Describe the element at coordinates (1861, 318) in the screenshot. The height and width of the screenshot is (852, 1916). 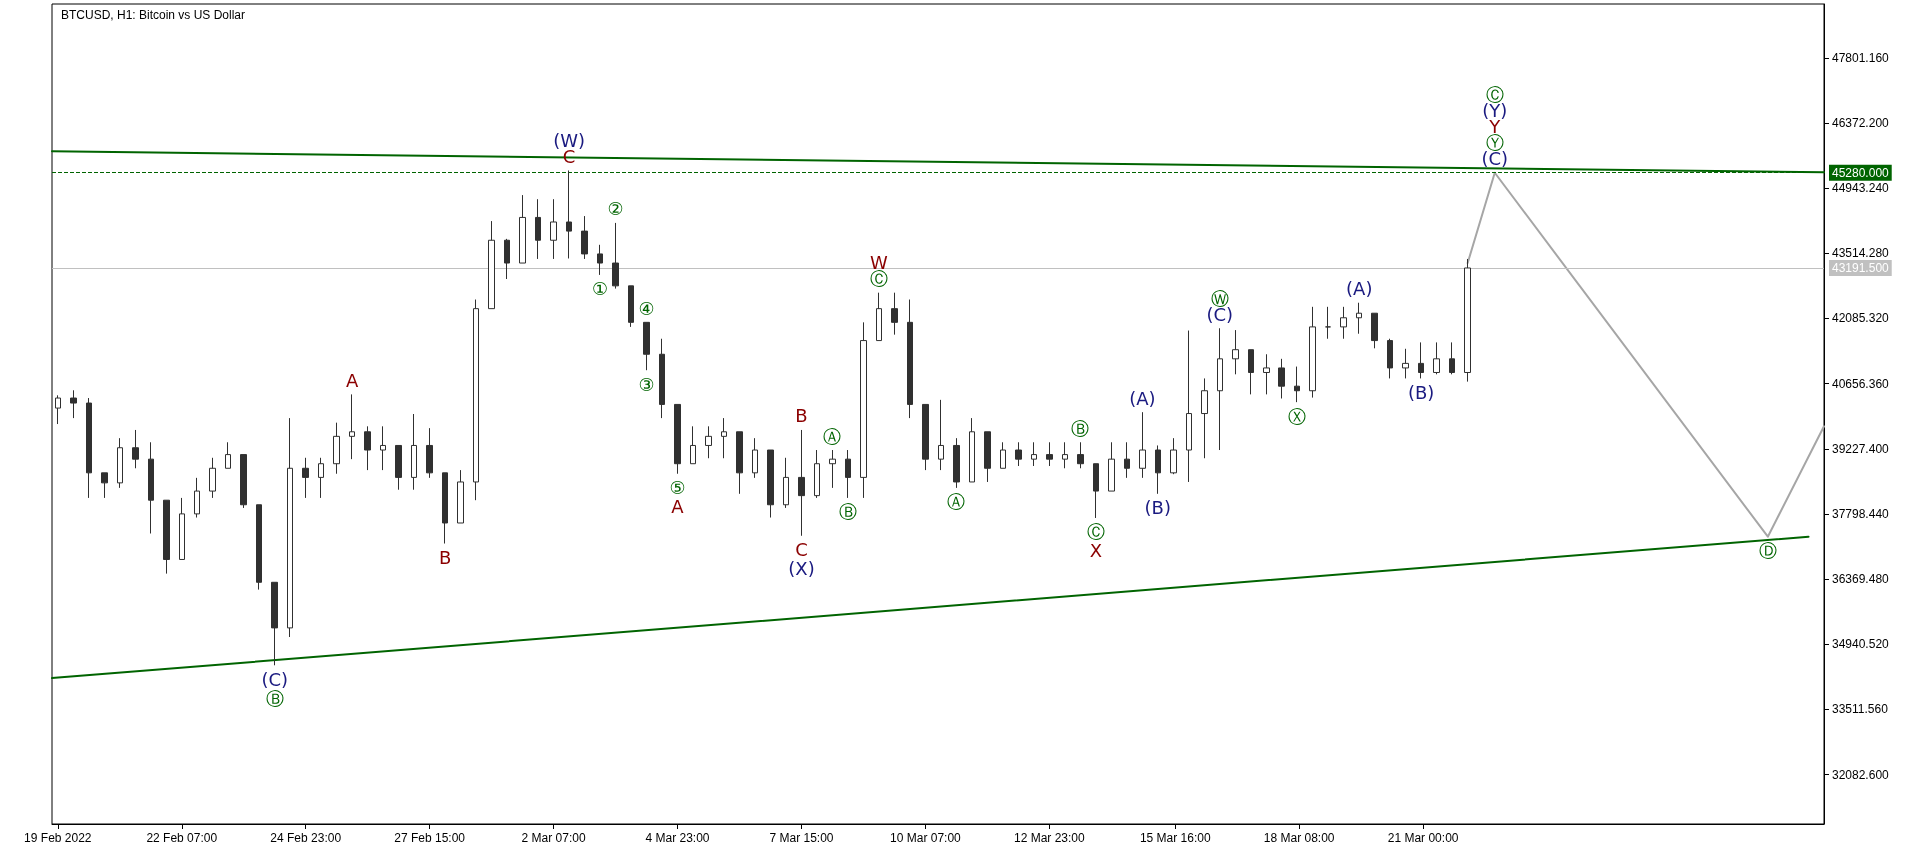
I see `y-tick-label: 42085.320` at that location.